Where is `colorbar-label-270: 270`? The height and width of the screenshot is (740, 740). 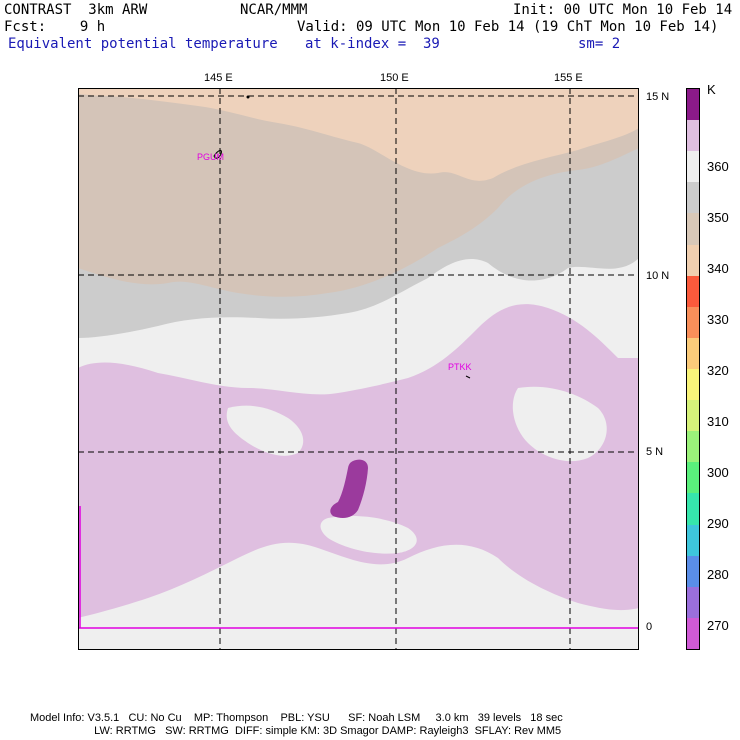
colorbar-label-270: 270 is located at coordinates (718, 625).